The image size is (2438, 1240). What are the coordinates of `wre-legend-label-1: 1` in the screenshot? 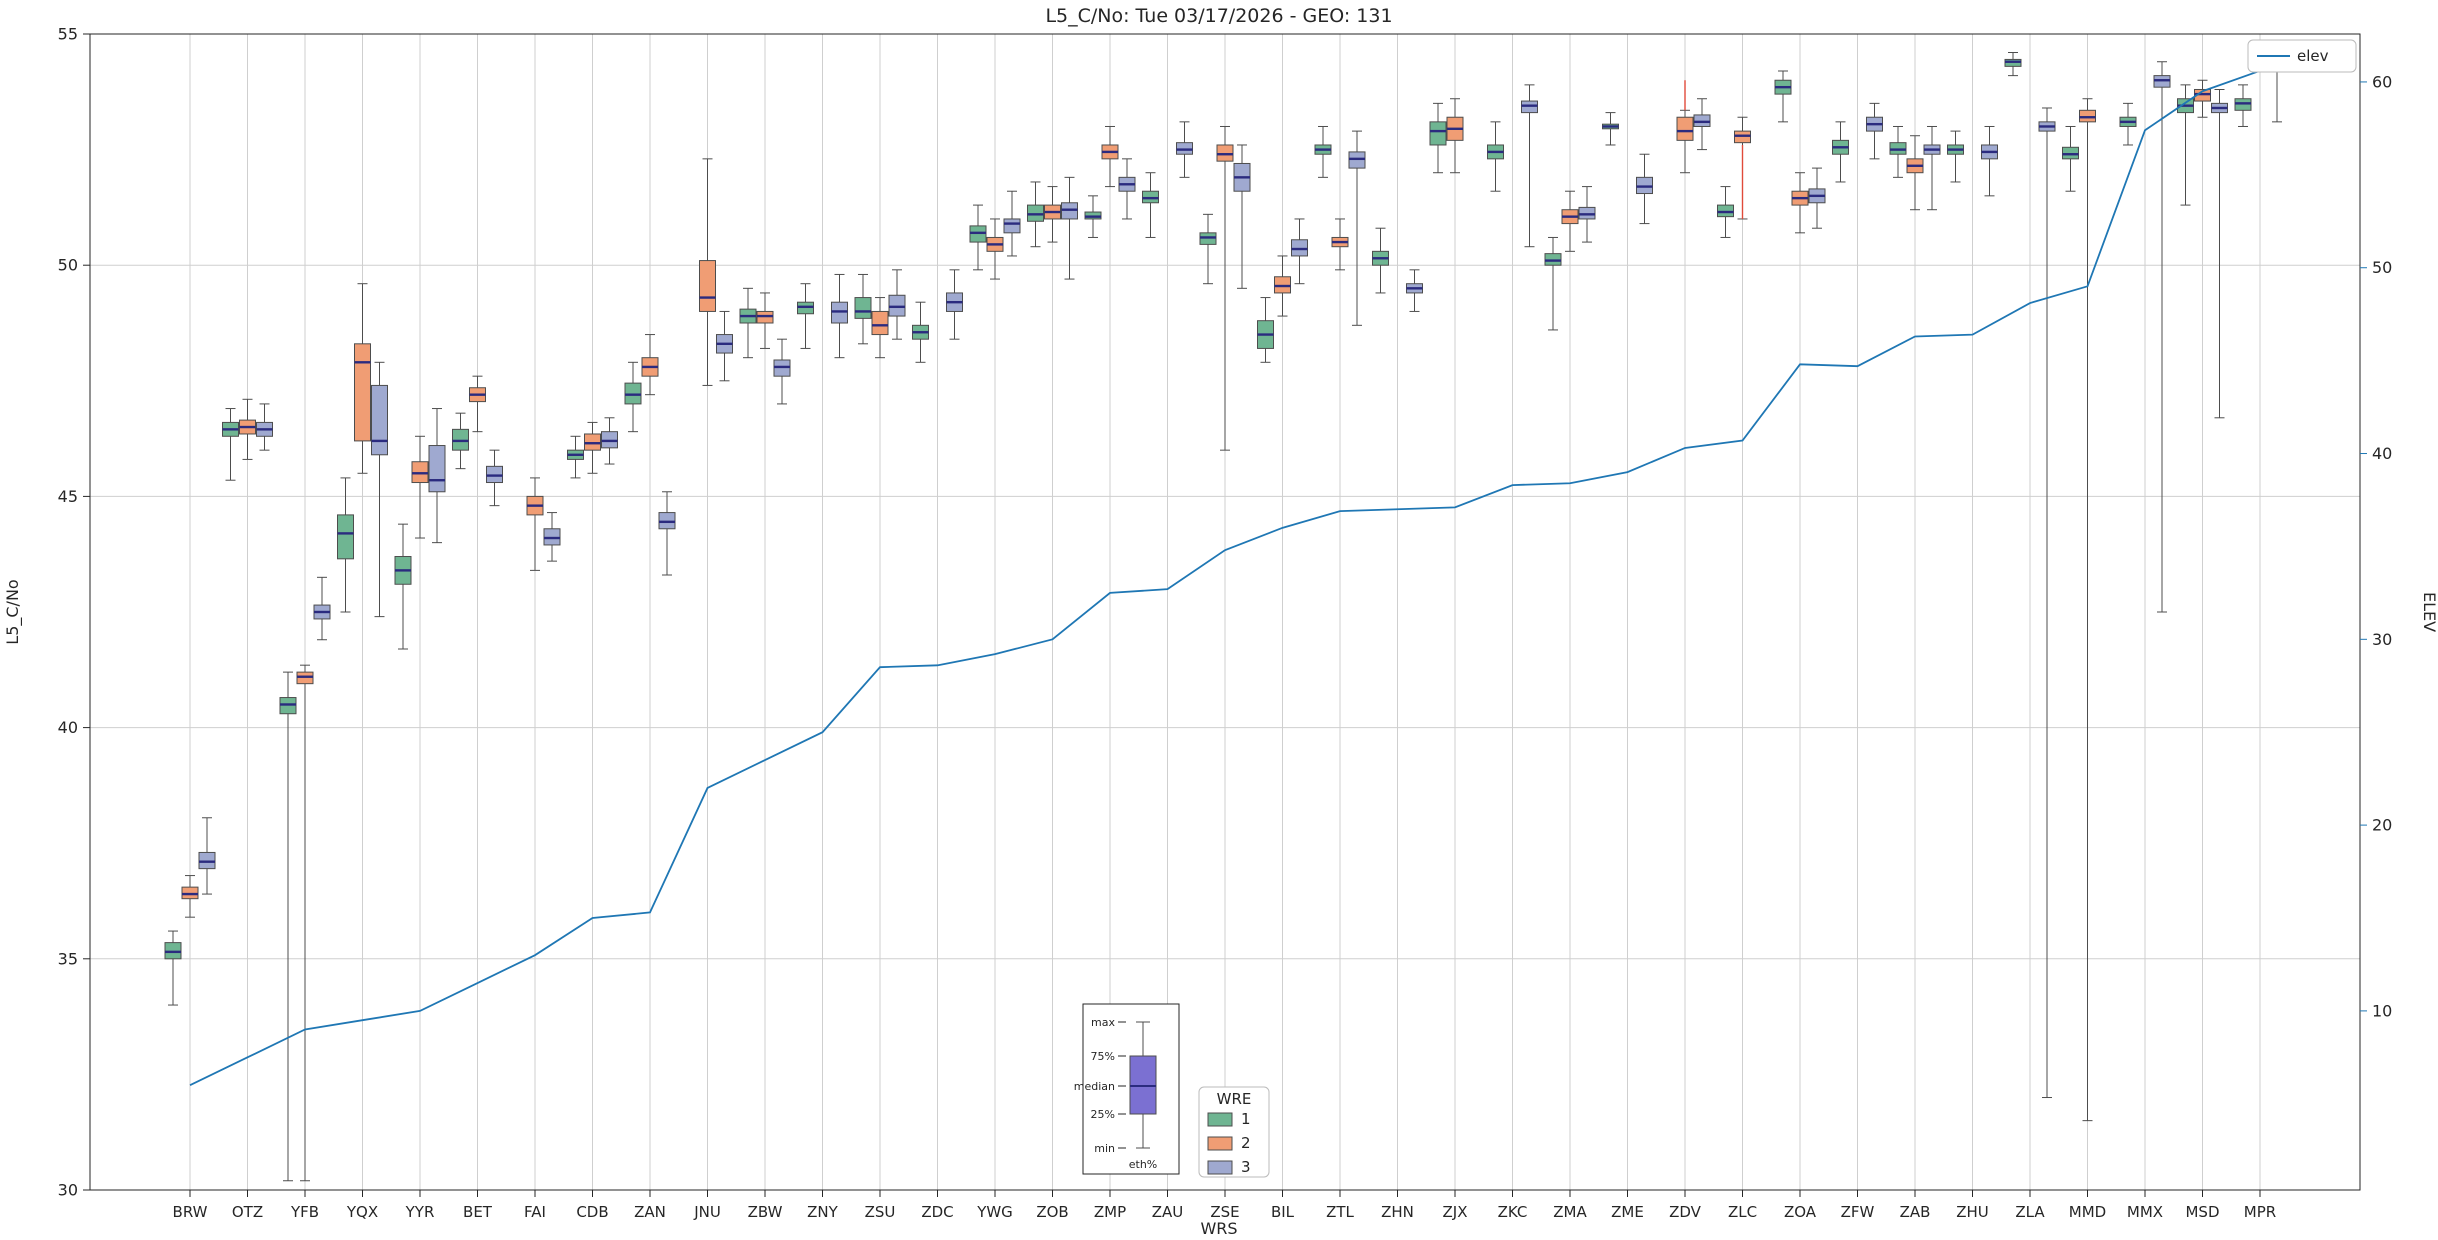 It's located at (1246, 1119).